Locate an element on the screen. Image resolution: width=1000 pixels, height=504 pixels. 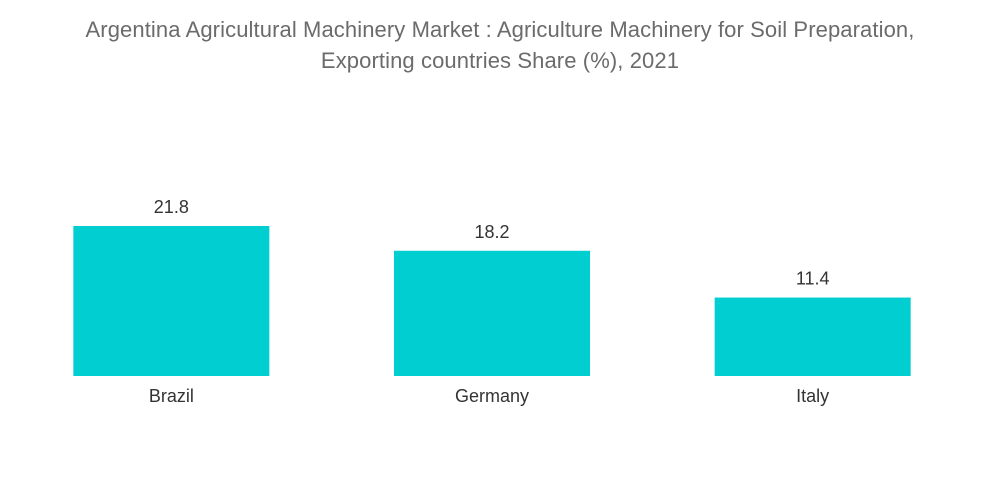
chart-title-line-2: Exporting countries Share (%), 2021 is located at coordinates (500, 60).